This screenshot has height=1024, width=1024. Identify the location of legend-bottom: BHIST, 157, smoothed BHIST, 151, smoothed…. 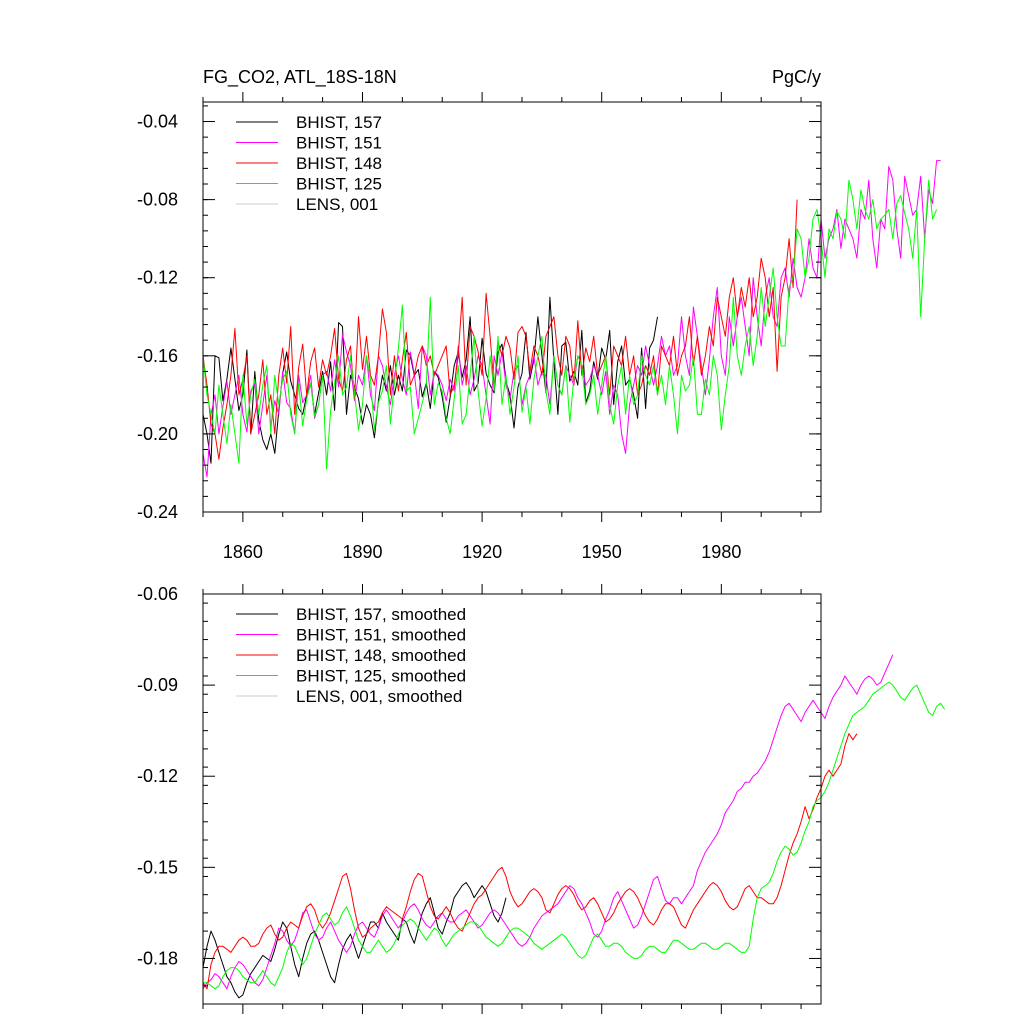
(351, 655).